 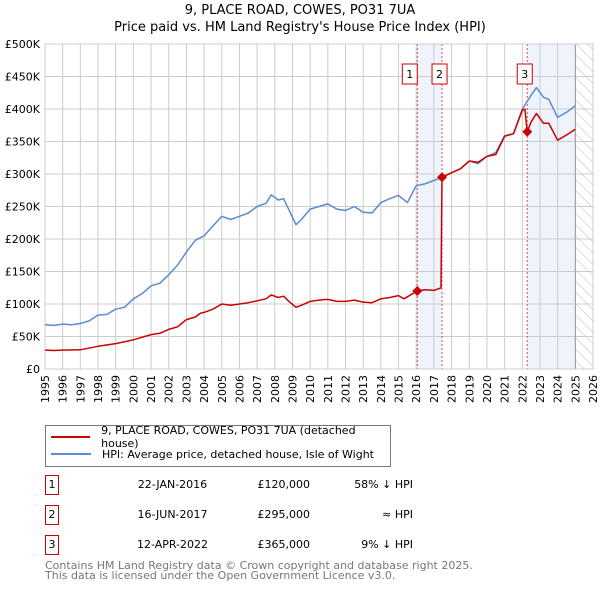 What do you see at coordinates (52, 545) in the screenshot?
I see `transaction-badge: 3` at bounding box center [52, 545].